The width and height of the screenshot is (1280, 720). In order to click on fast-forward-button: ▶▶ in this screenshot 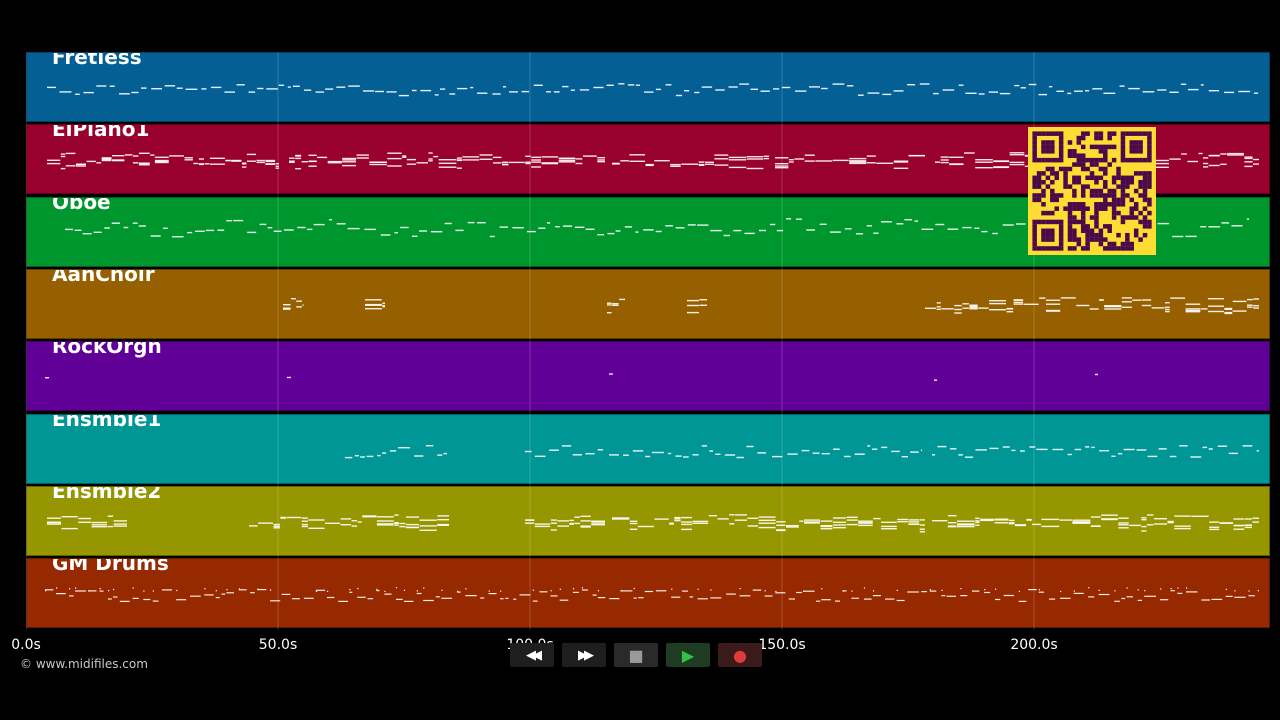, I will do `click(584, 655)`.